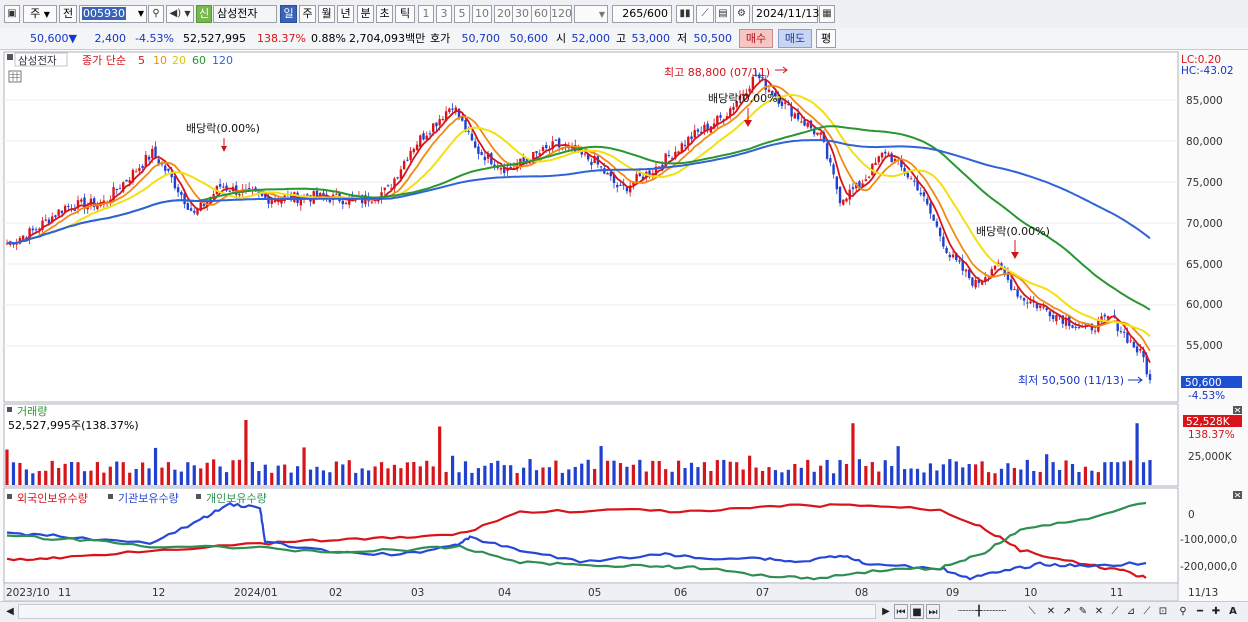 The image size is (1248, 622). Describe the element at coordinates (156, 14) in the screenshot. I see `search-icon: ⚲` at that location.